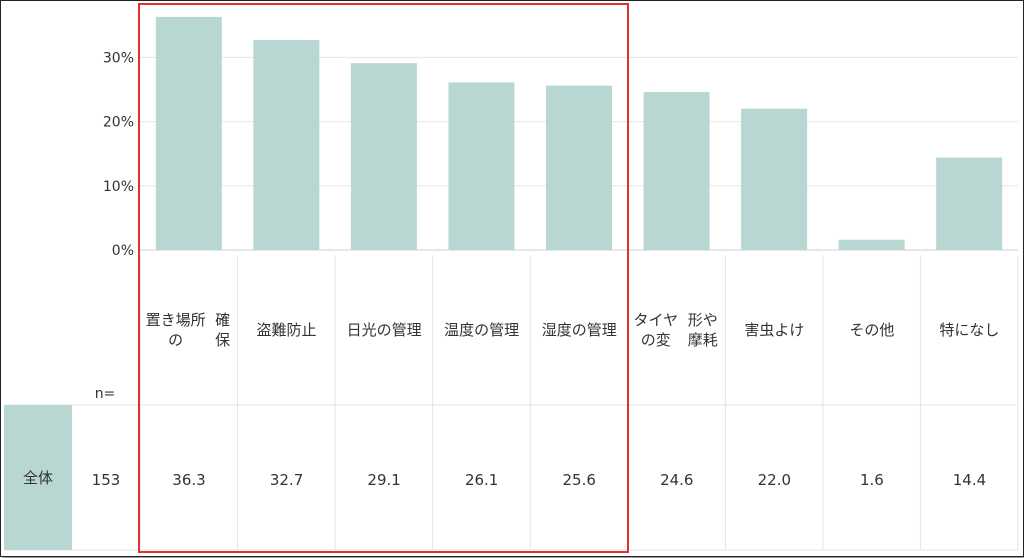 The height and width of the screenshot is (558, 1024). I want to click on category-label-line: その他, so click(872, 330).